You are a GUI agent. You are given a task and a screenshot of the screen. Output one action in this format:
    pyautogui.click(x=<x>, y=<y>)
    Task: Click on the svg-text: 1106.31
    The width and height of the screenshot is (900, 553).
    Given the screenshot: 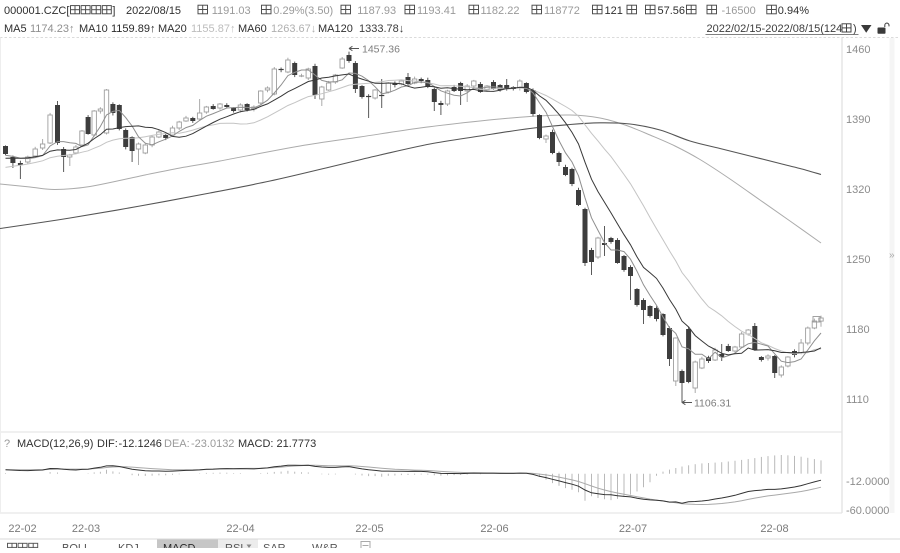 What is the action you would take?
    pyautogui.click(x=712, y=404)
    